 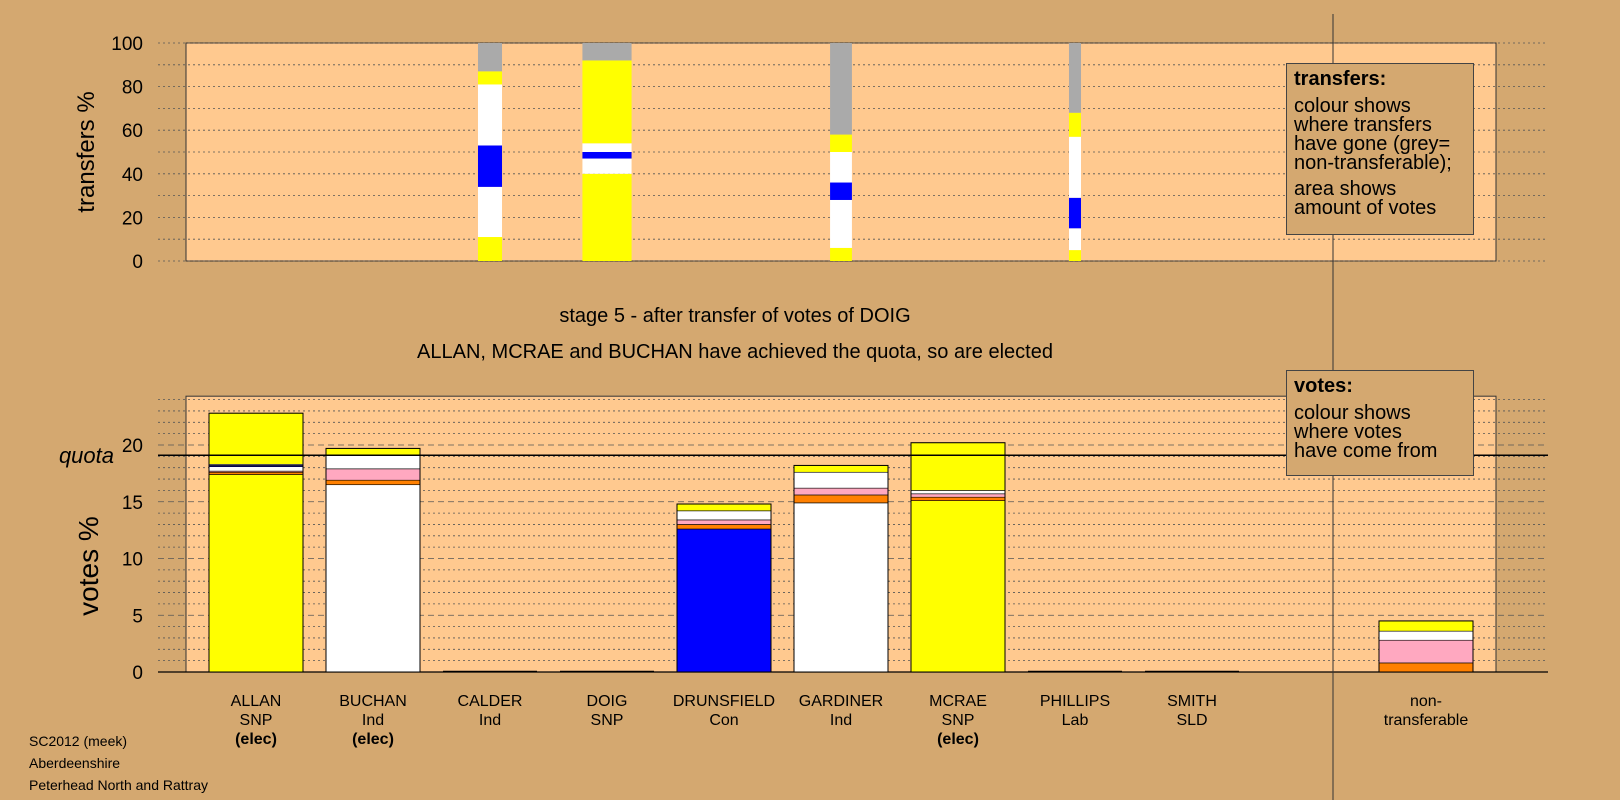 What do you see at coordinates (607, 701) in the screenshot?
I see `candidate-name-label: DOIG` at bounding box center [607, 701].